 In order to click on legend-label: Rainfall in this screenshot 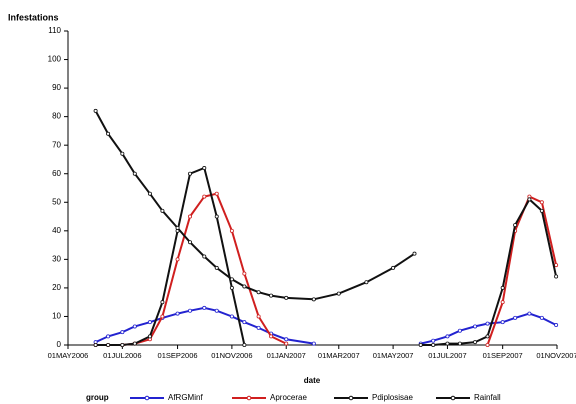, I will do `click(487, 397)`.